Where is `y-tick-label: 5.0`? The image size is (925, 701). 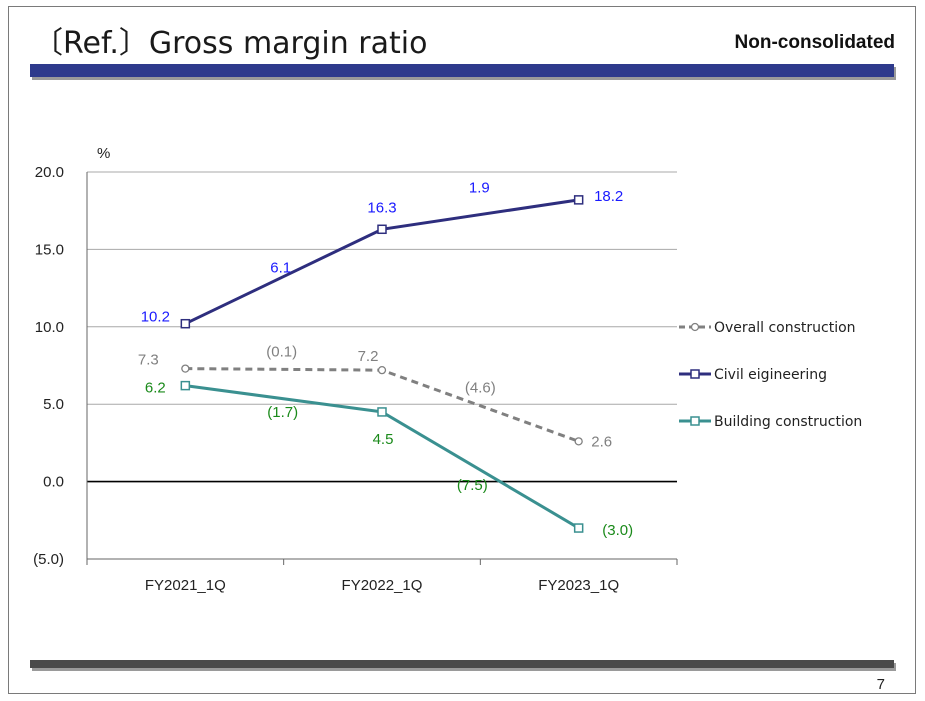
y-tick-label: 5.0 is located at coordinates (53, 404).